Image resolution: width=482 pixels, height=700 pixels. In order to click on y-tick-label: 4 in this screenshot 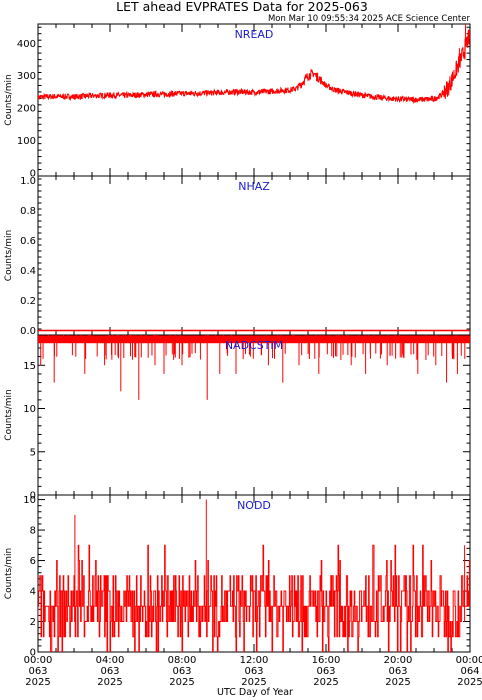, I will do `click(33, 592)`.